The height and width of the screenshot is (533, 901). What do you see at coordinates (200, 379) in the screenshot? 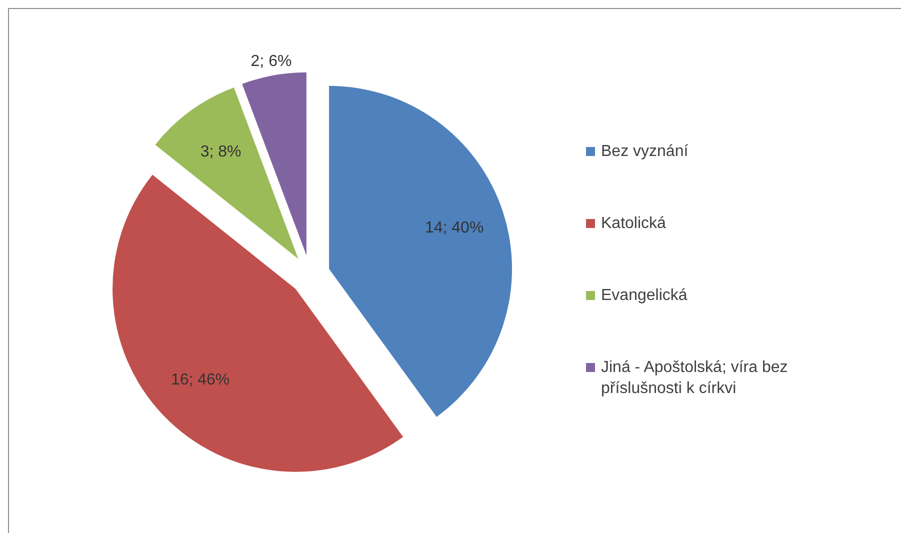
I see `data-label: 16; 46%` at bounding box center [200, 379].